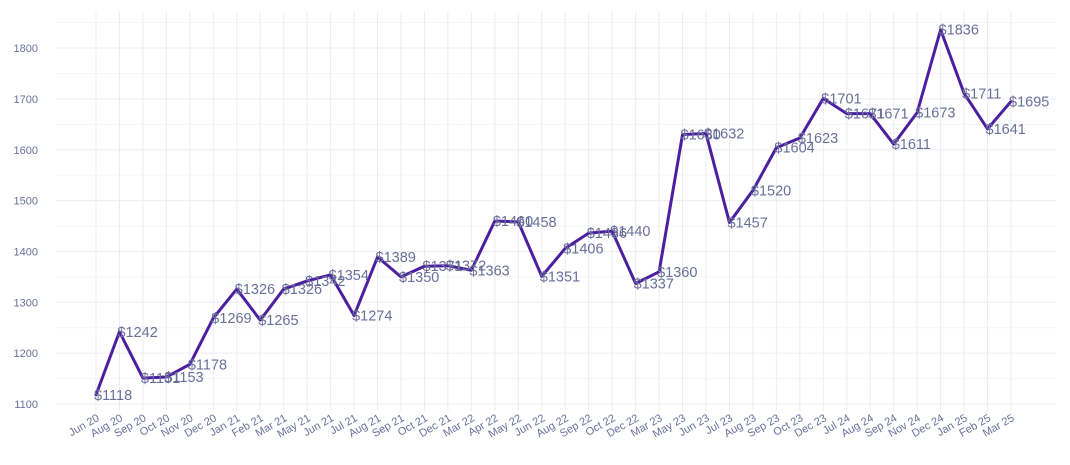 The image size is (1070, 465). Describe the element at coordinates (818, 139) in the screenshot. I see `data-label: $1623` at that location.